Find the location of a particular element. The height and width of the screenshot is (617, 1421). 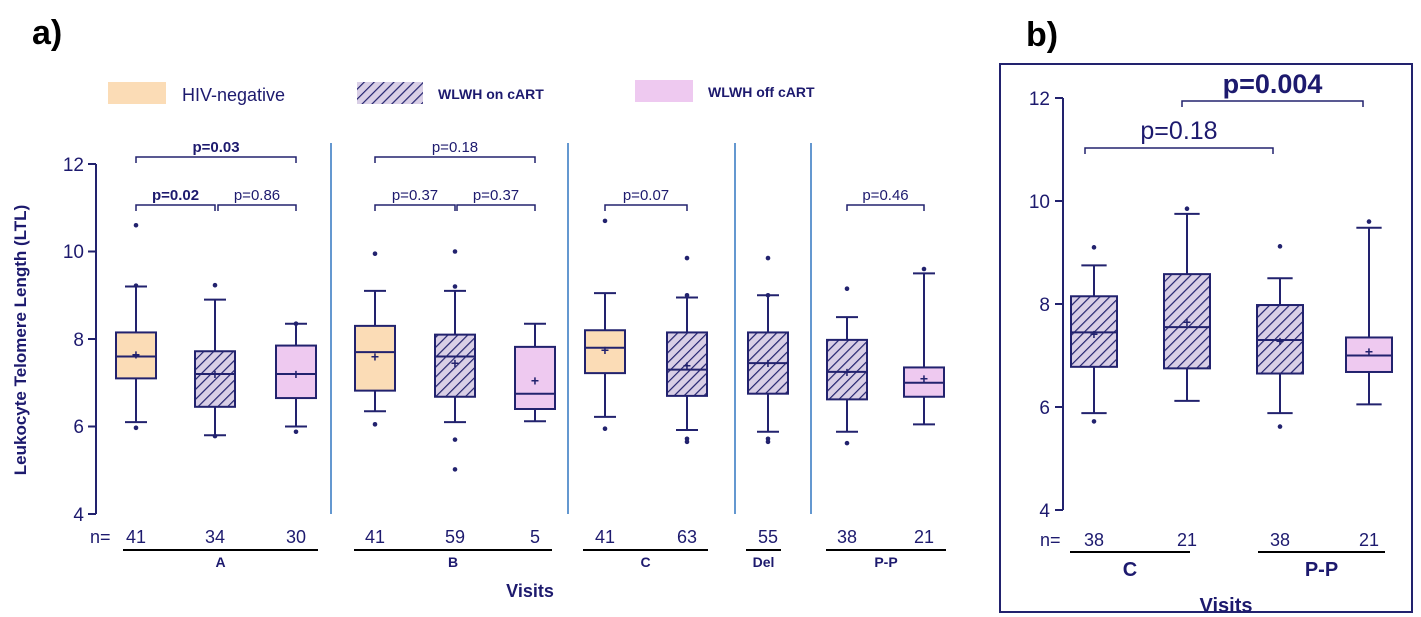

mean-marker-b-pp-1: + is located at coordinates (1369, 351).